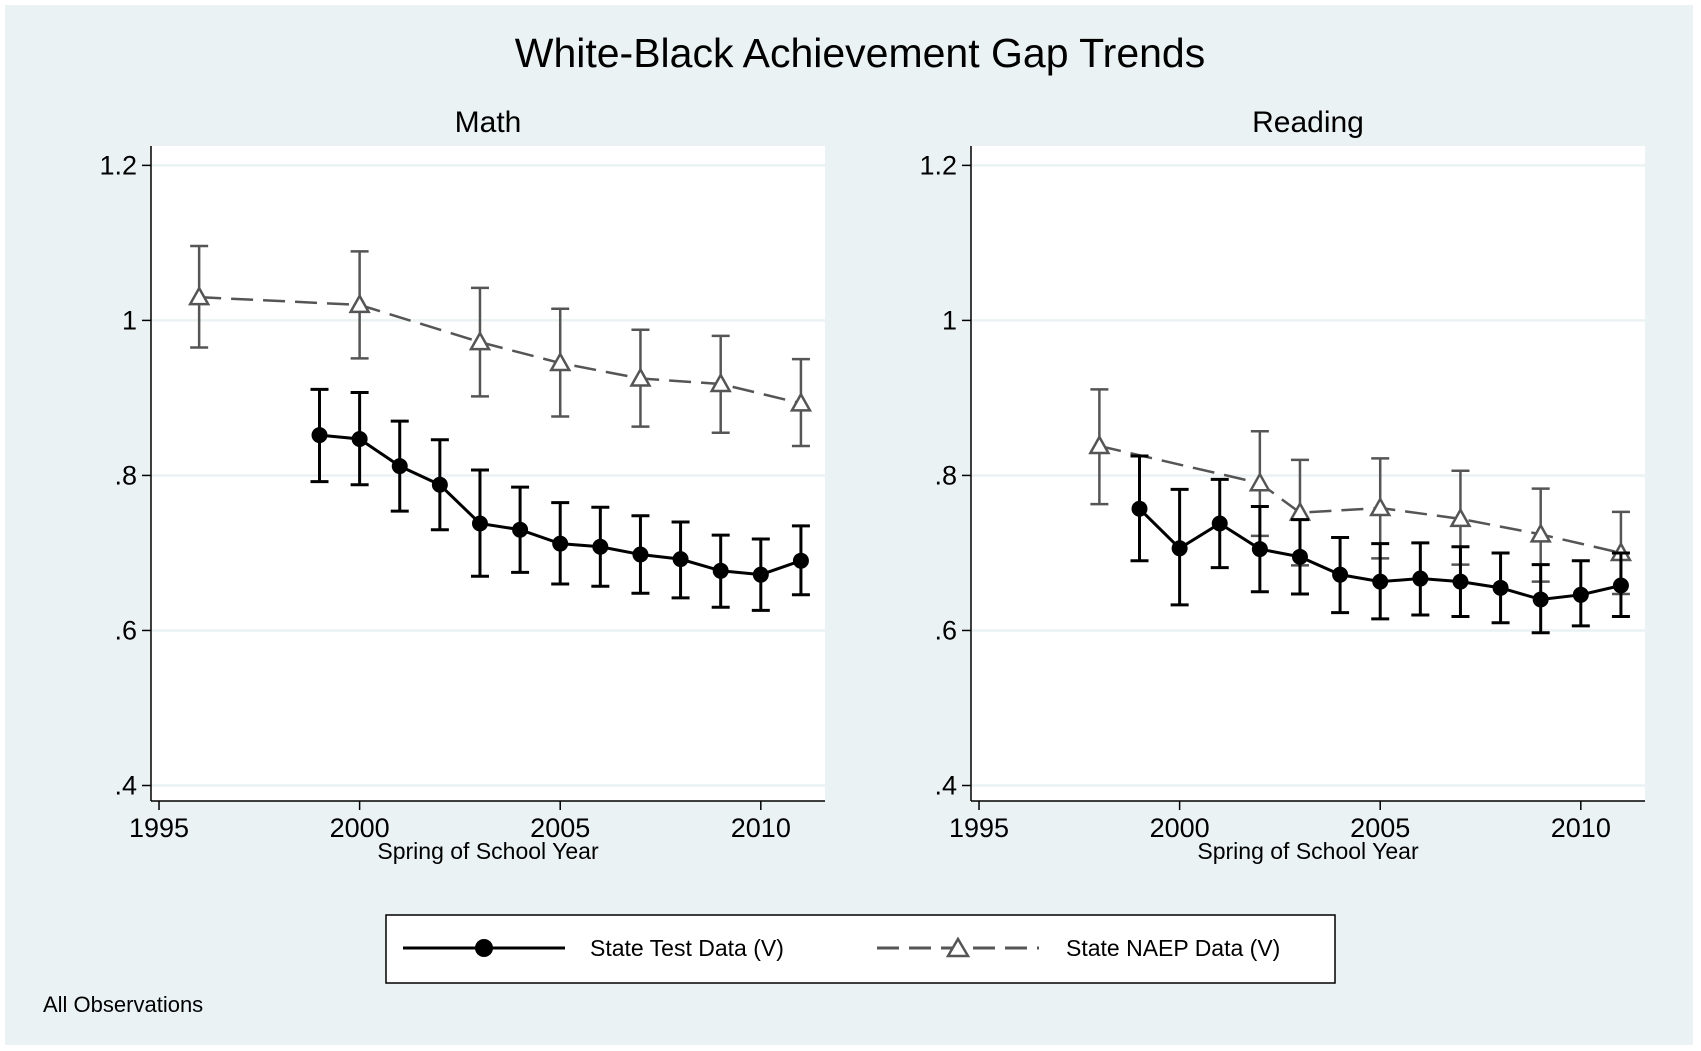 The image size is (1701, 1051). Describe the element at coordinates (1308, 851) in the screenshot. I see `reading-x-axis-title: Spring of School Year` at that location.